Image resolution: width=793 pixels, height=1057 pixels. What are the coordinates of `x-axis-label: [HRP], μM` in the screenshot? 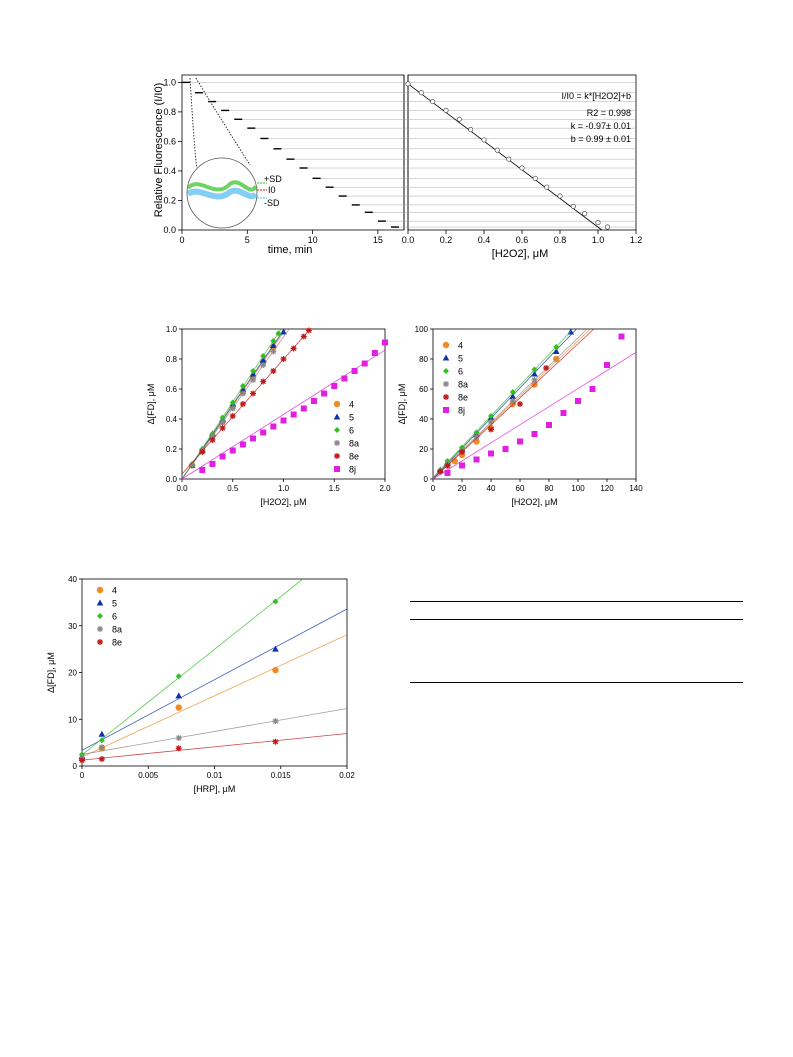 It's located at (215, 789).